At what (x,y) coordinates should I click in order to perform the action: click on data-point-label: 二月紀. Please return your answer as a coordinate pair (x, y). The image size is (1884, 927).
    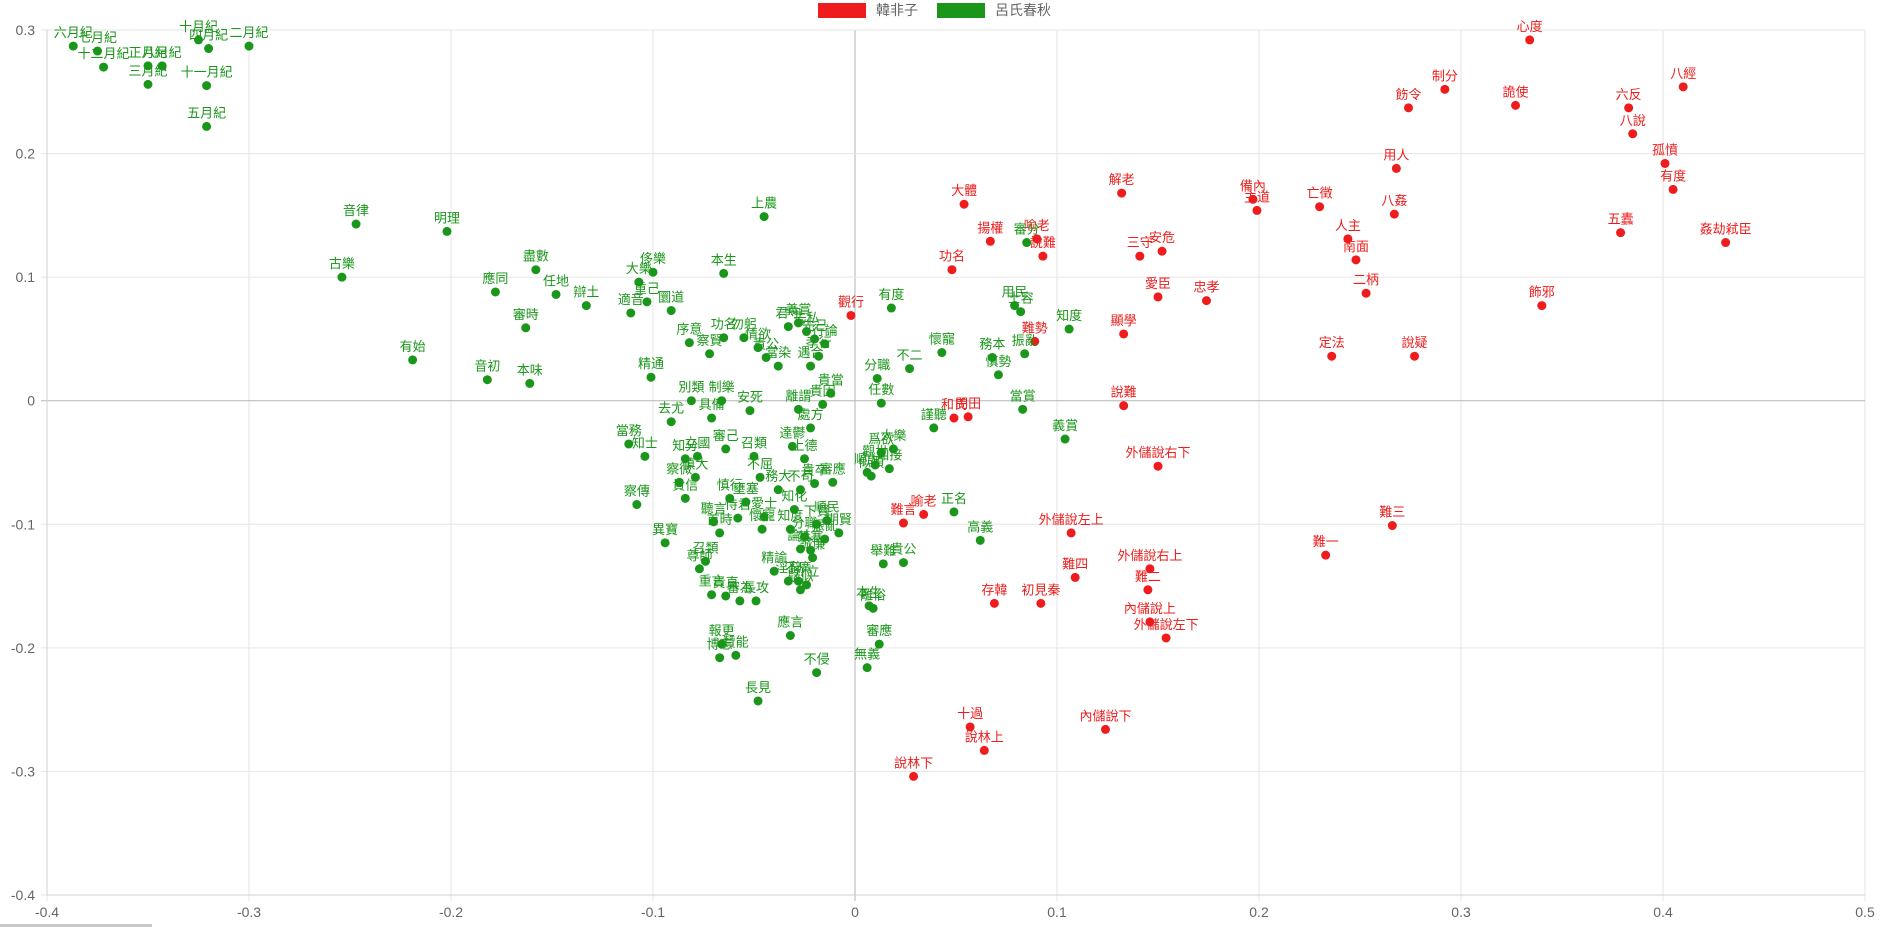
    Looking at the image, I should click on (248, 33).